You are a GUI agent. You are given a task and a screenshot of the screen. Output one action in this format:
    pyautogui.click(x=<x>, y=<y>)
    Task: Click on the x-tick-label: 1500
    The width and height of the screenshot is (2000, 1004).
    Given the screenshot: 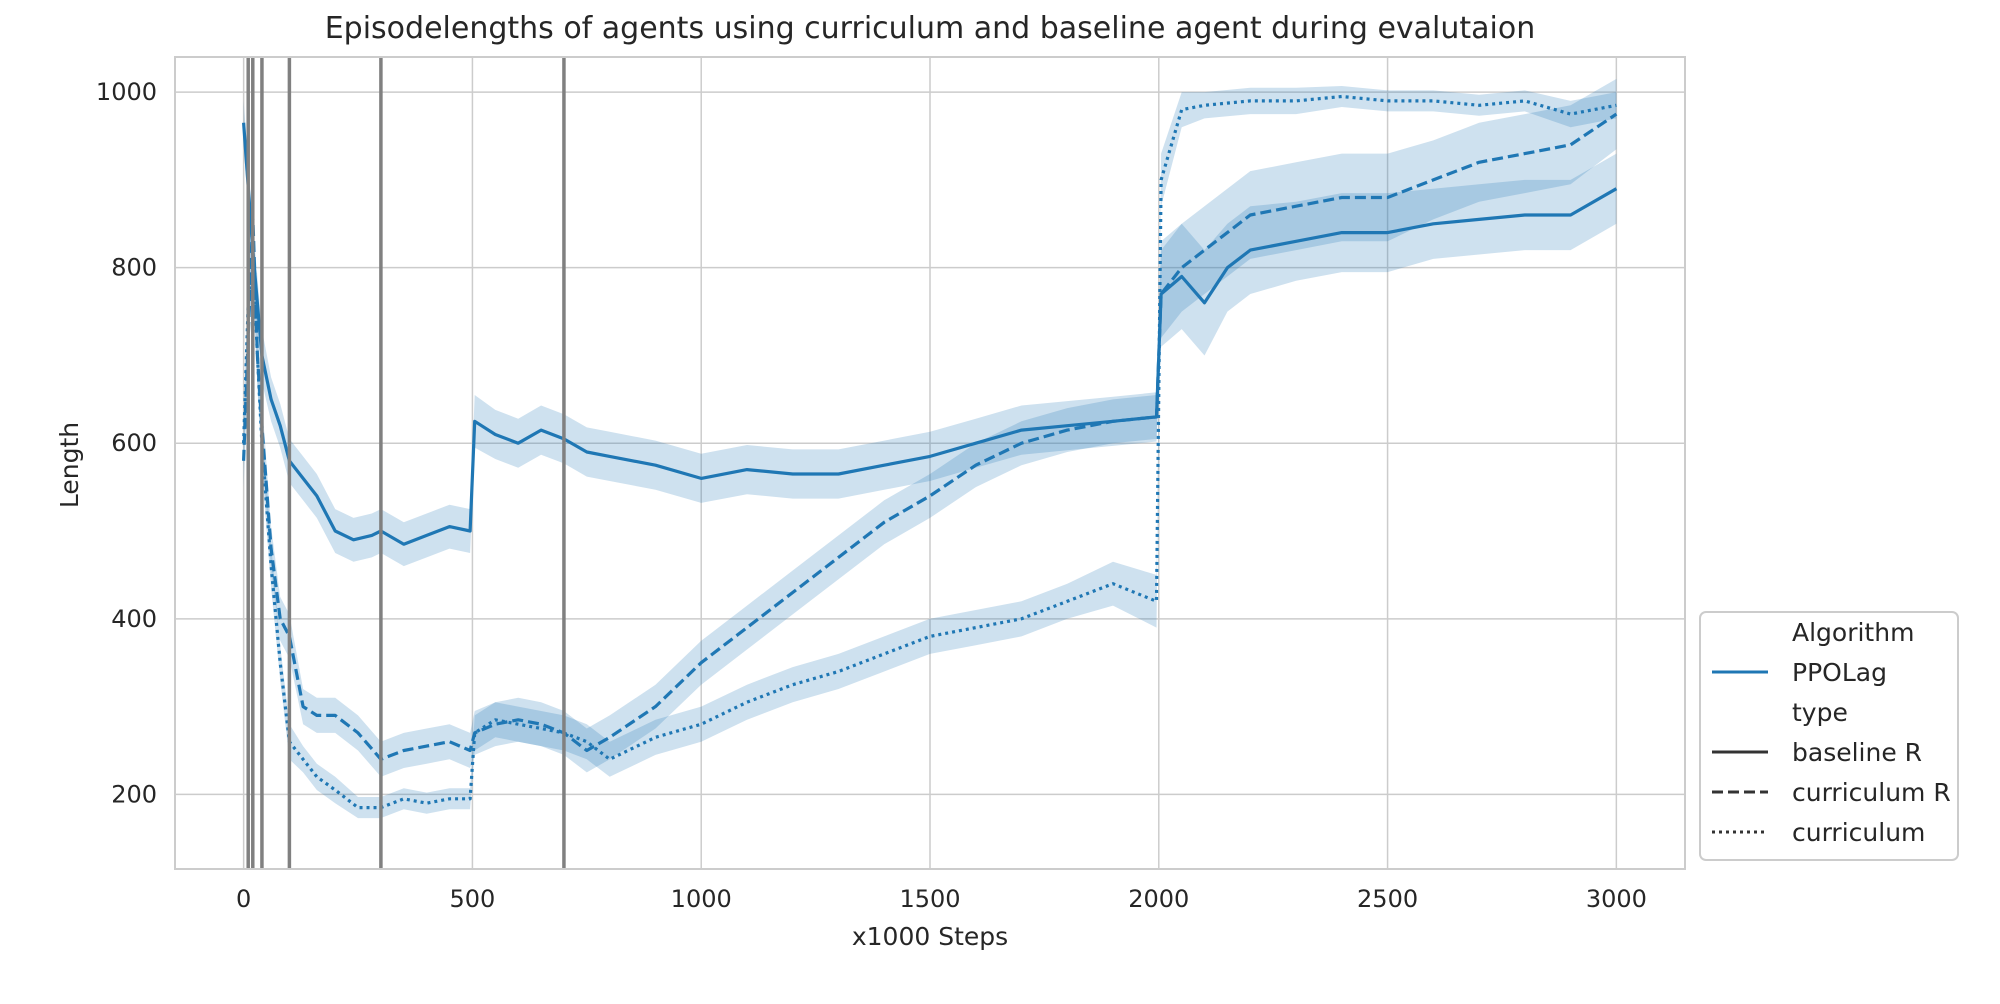 What is the action you would take?
    pyautogui.click(x=929, y=899)
    